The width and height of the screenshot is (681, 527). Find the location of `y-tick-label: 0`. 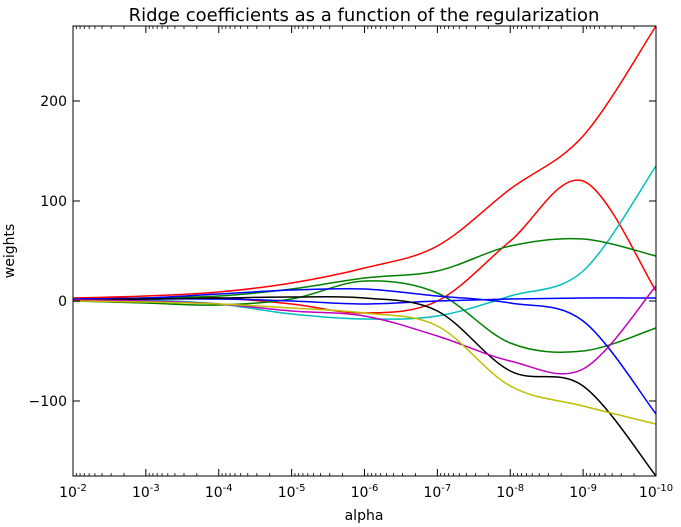

y-tick-label: 0 is located at coordinates (62, 302).